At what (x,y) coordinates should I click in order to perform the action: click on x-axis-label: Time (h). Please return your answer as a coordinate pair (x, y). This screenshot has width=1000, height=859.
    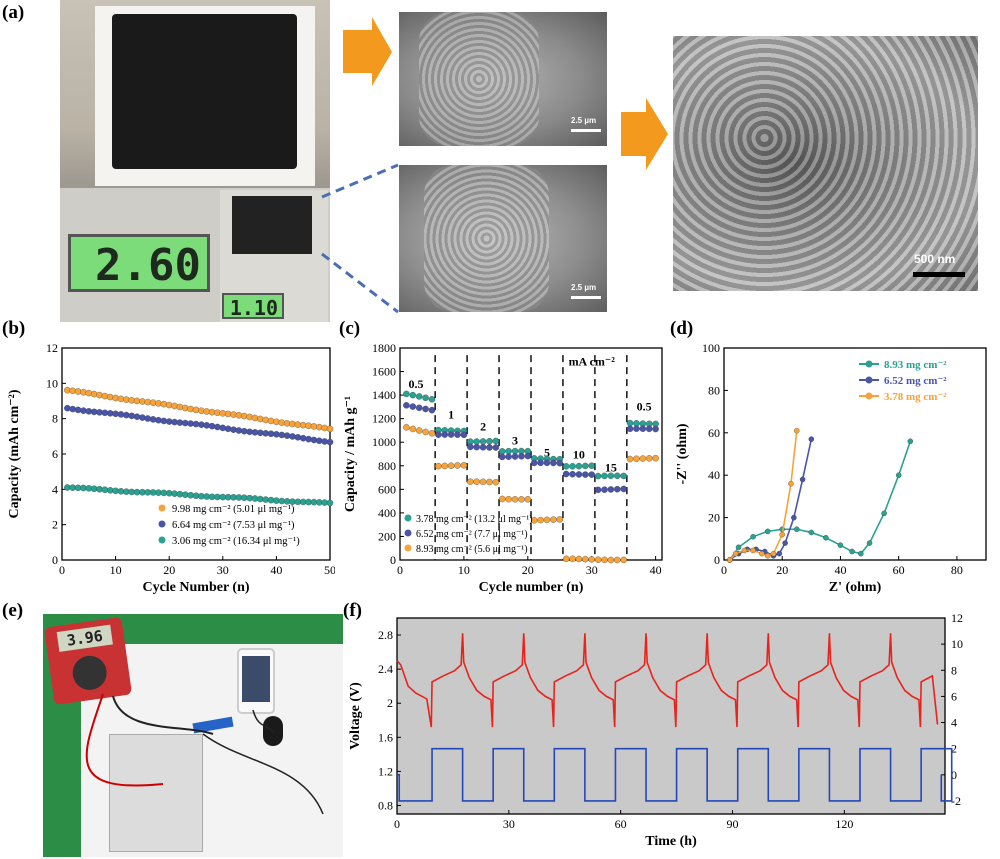
    Looking at the image, I should click on (671, 841).